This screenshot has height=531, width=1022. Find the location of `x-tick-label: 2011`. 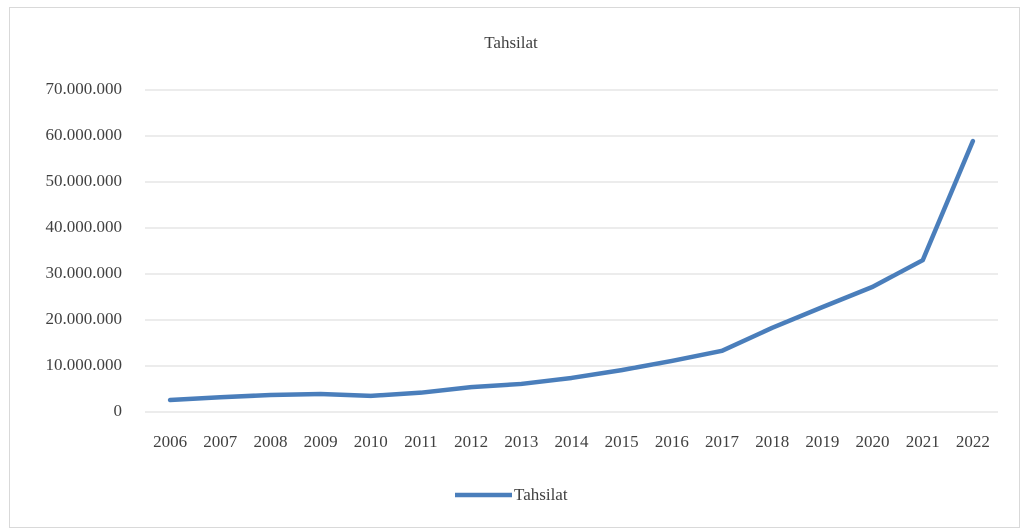

x-tick-label: 2011 is located at coordinates (420, 441).